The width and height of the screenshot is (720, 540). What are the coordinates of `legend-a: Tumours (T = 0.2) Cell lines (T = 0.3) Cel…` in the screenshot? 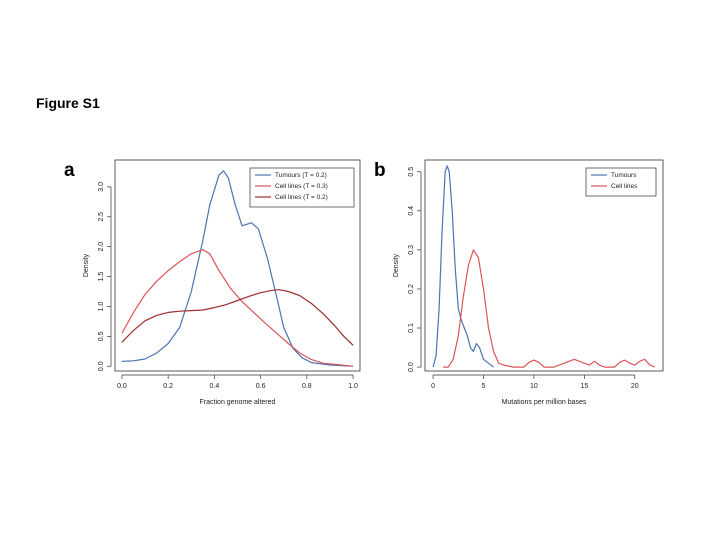 It's located at (302, 187).